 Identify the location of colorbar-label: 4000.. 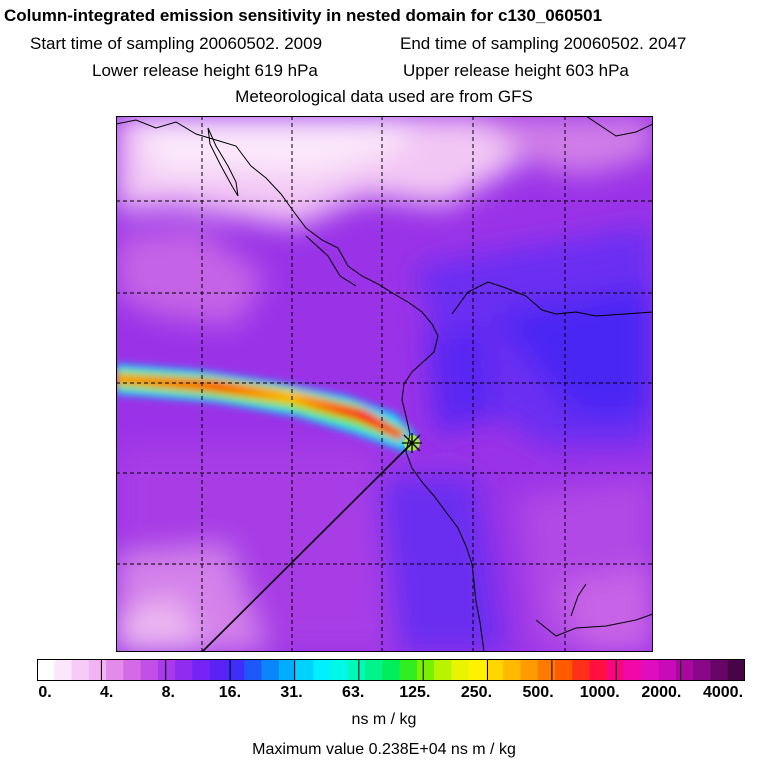
(723, 692).